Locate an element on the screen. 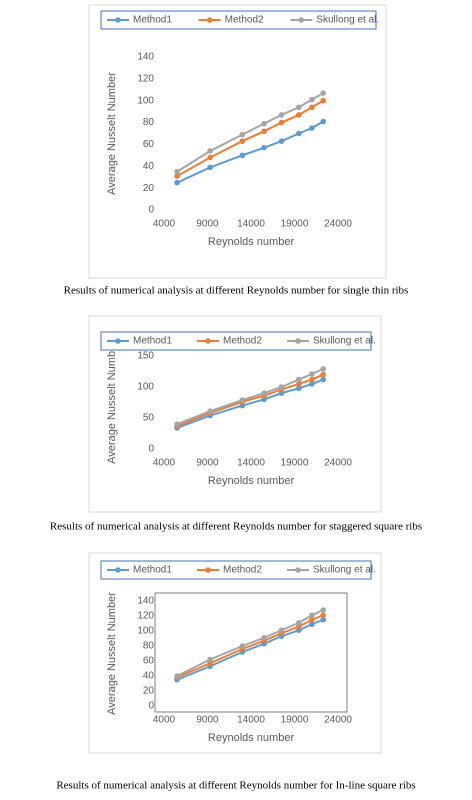  y-tick-label: 50 is located at coordinates (149, 418).